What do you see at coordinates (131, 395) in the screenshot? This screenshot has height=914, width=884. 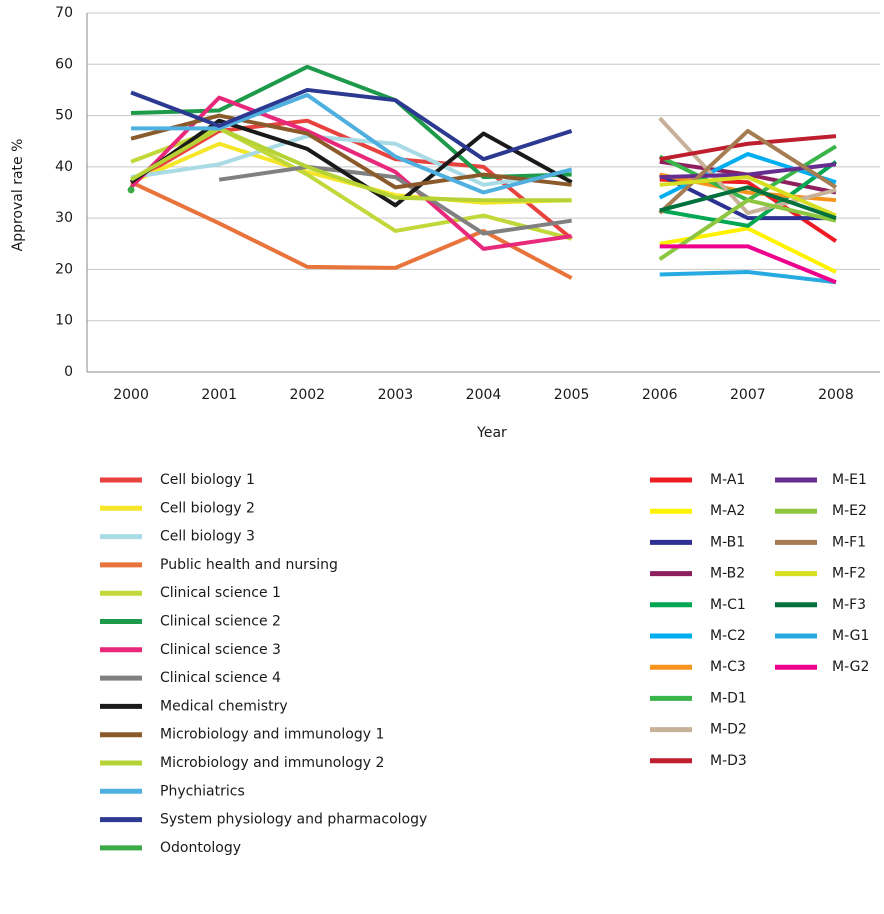 I see `x-tick-label: 2000` at bounding box center [131, 395].